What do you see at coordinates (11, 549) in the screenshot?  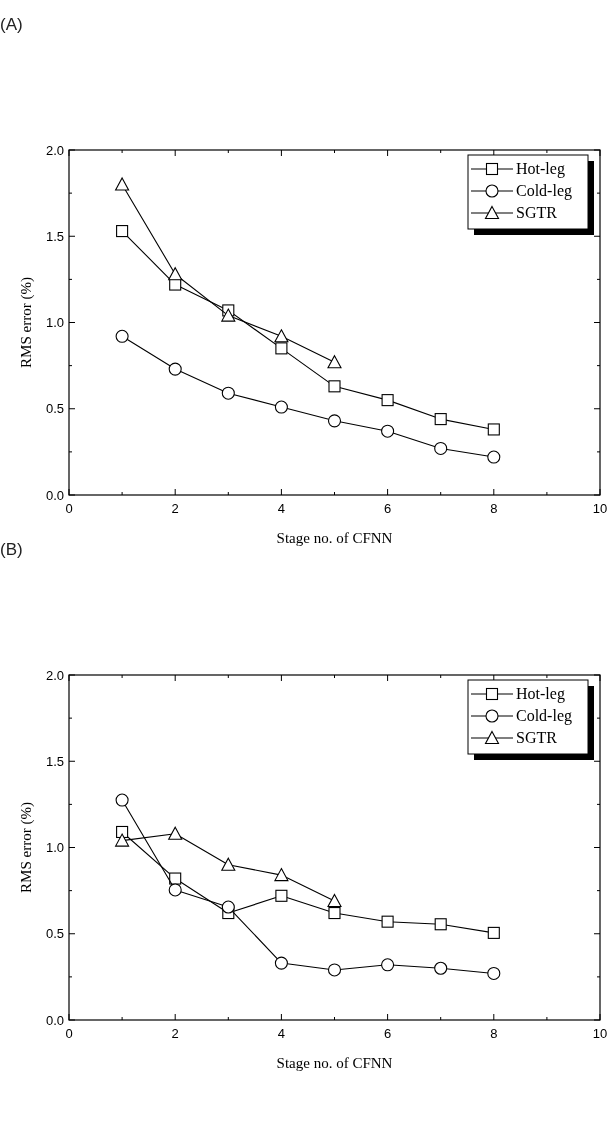 I see `text: (B)` at bounding box center [11, 549].